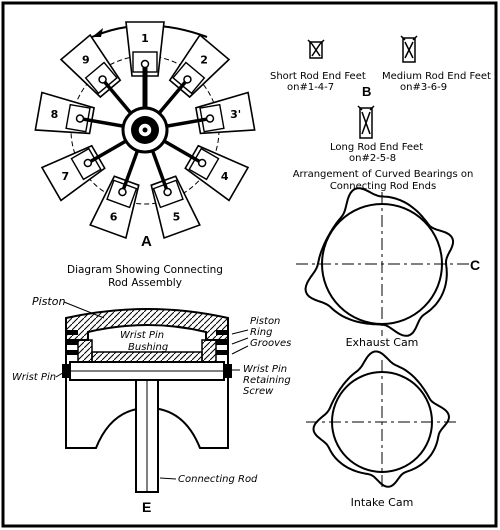 The width and height of the screenshot is (500, 530). I want to click on retaining-screw-right, so click(228, 371).